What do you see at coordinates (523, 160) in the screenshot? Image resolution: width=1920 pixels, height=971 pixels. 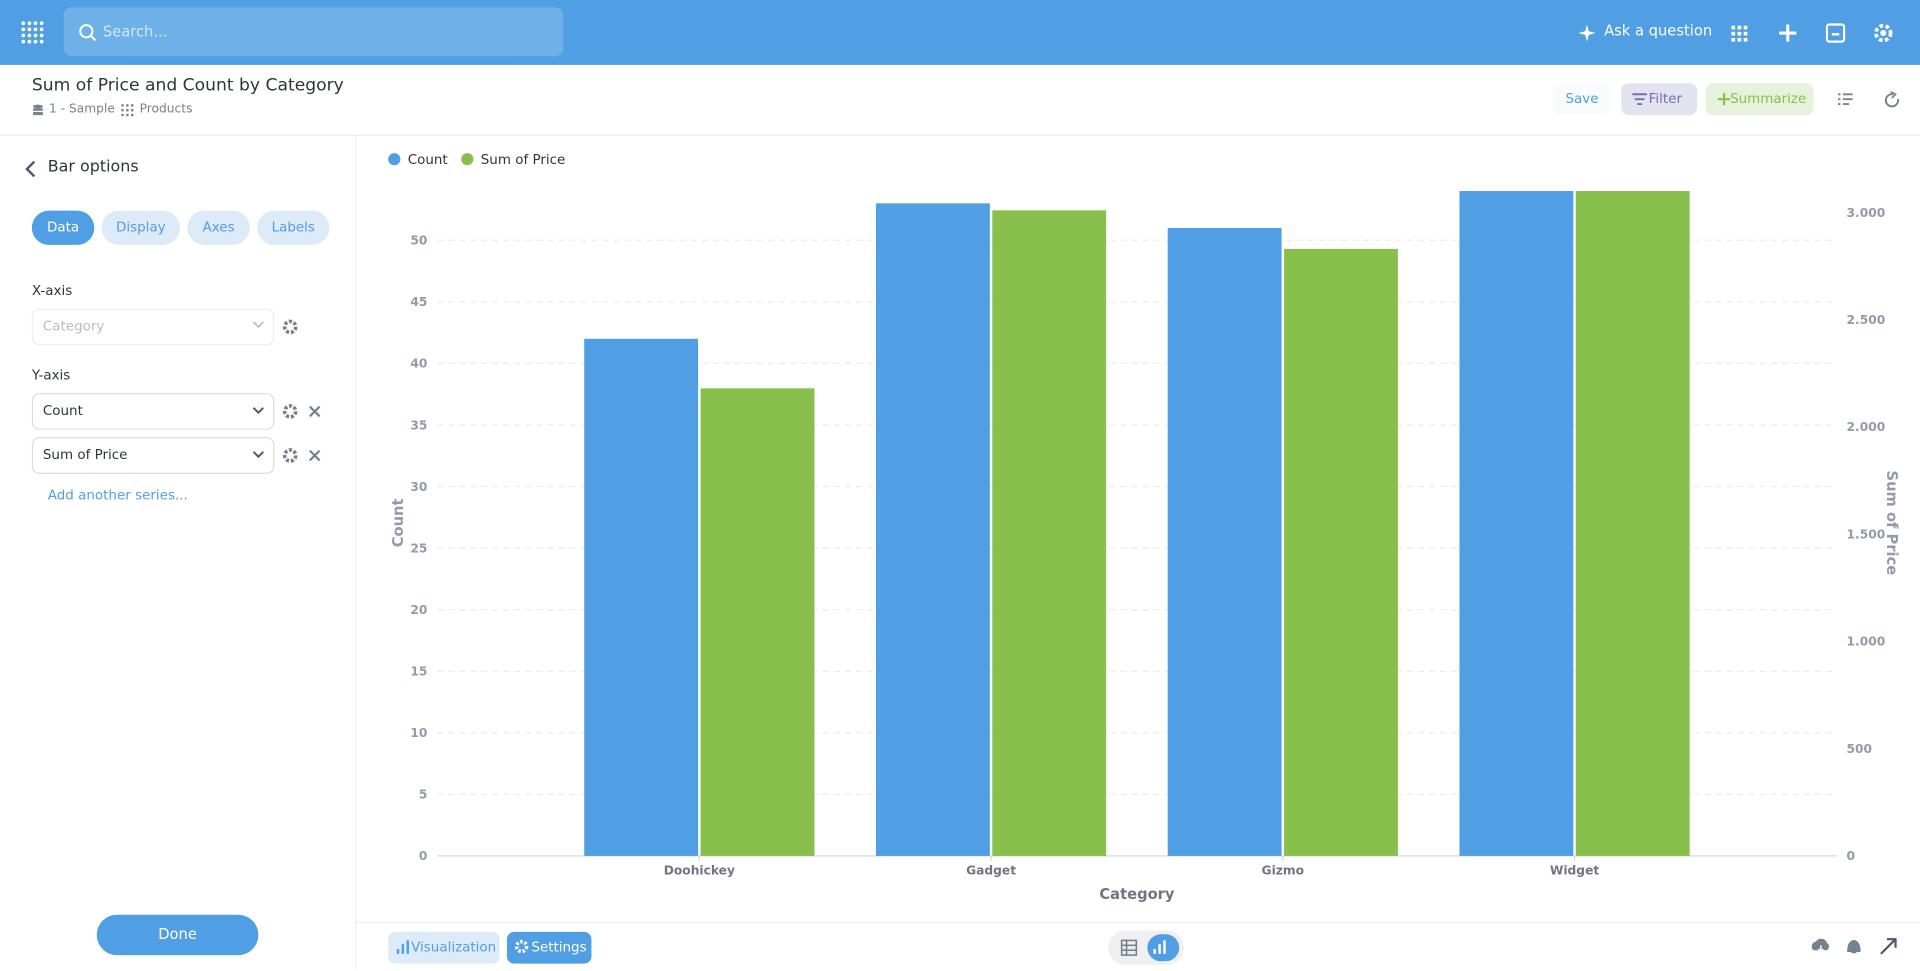 I see `legend-label: Sum of Price` at bounding box center [523, 160].